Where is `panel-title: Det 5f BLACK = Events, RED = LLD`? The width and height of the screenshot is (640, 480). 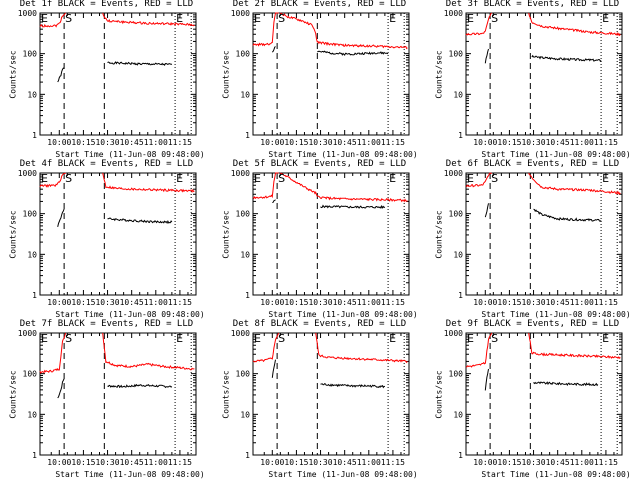 panel-title: Det 5f BLACK = Events, RED = LLD is located at coordinates (319, 164).